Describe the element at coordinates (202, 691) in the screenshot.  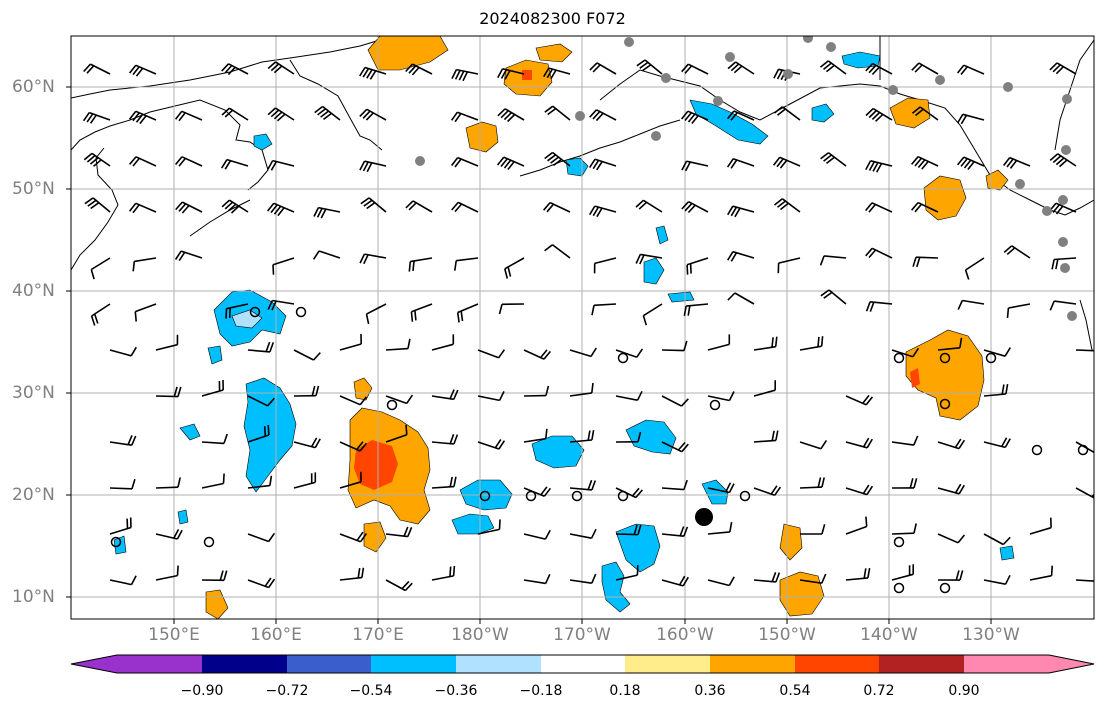
I see `colorbar-tick-label: −0.90` at that location.